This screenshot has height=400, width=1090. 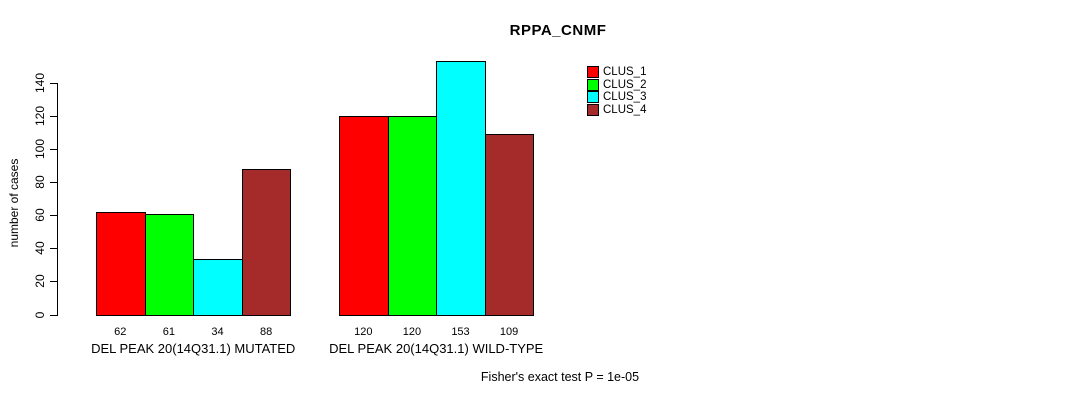 I want to click on bar-clus_3-group1, so click(x=218, y=287).